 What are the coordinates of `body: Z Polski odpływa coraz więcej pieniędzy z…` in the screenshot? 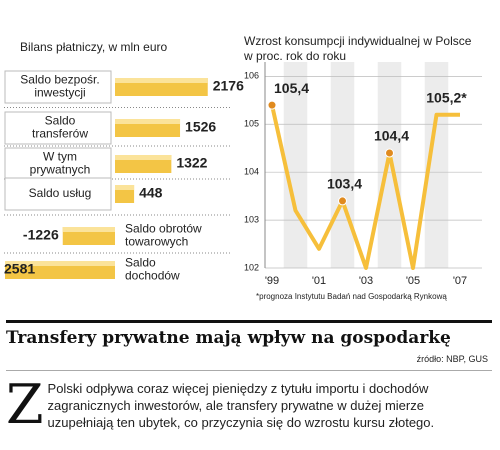 It's located at (246, 404).